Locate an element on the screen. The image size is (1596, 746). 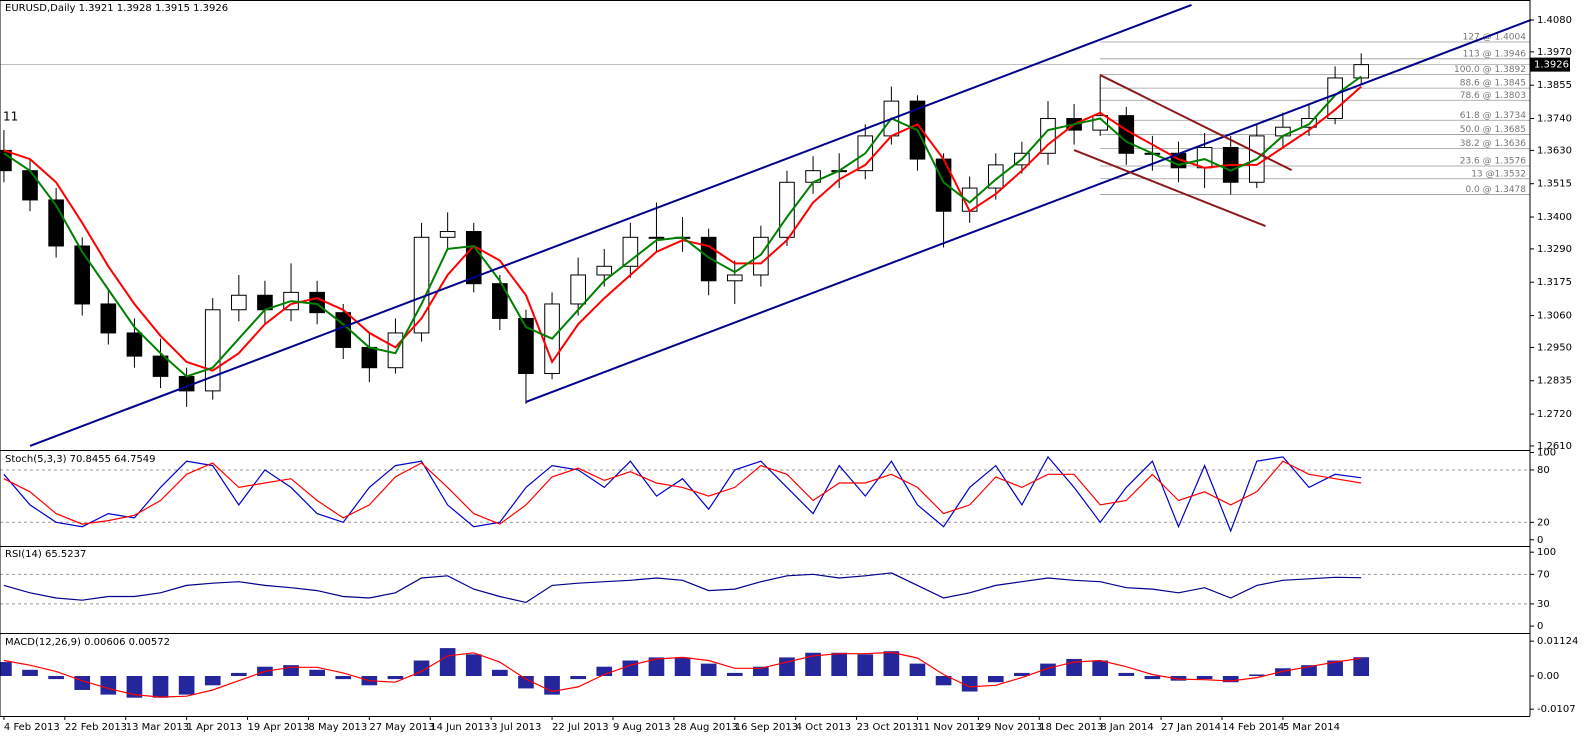
fib-label: 50.0 @ 1.3685 is located at coordinates (1493, 130).